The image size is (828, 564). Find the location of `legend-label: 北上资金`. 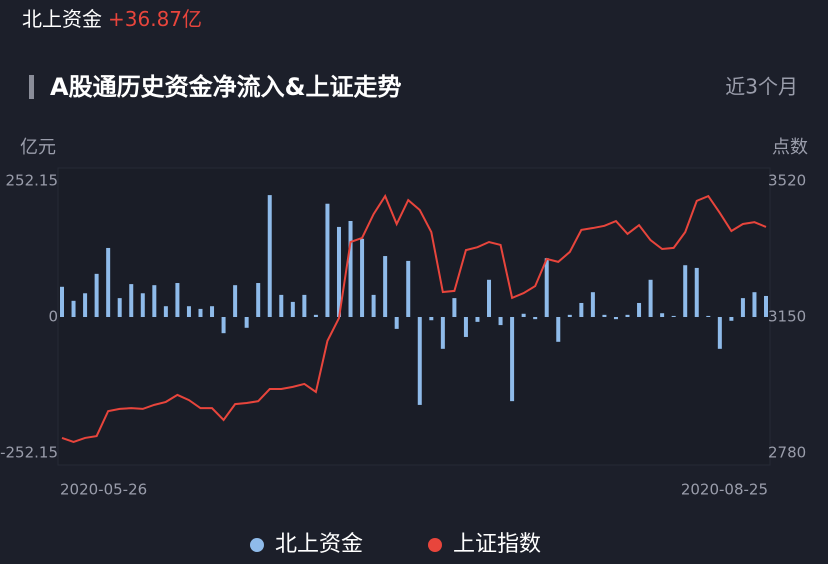

legend-label: 北上资金 is located at coordinates (319, 544).